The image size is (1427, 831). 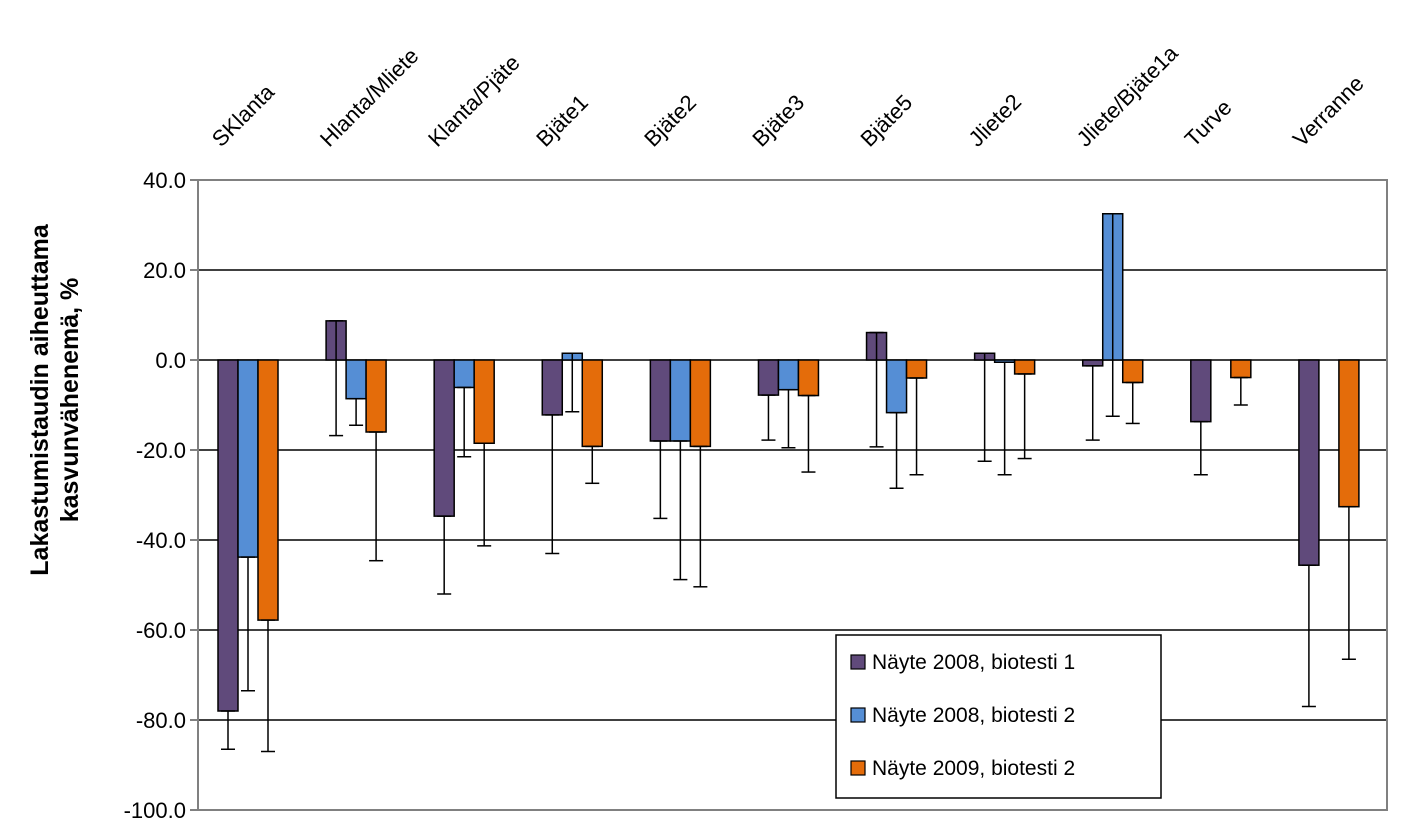 I want to click on legend-box, so click(x=998, y=716).